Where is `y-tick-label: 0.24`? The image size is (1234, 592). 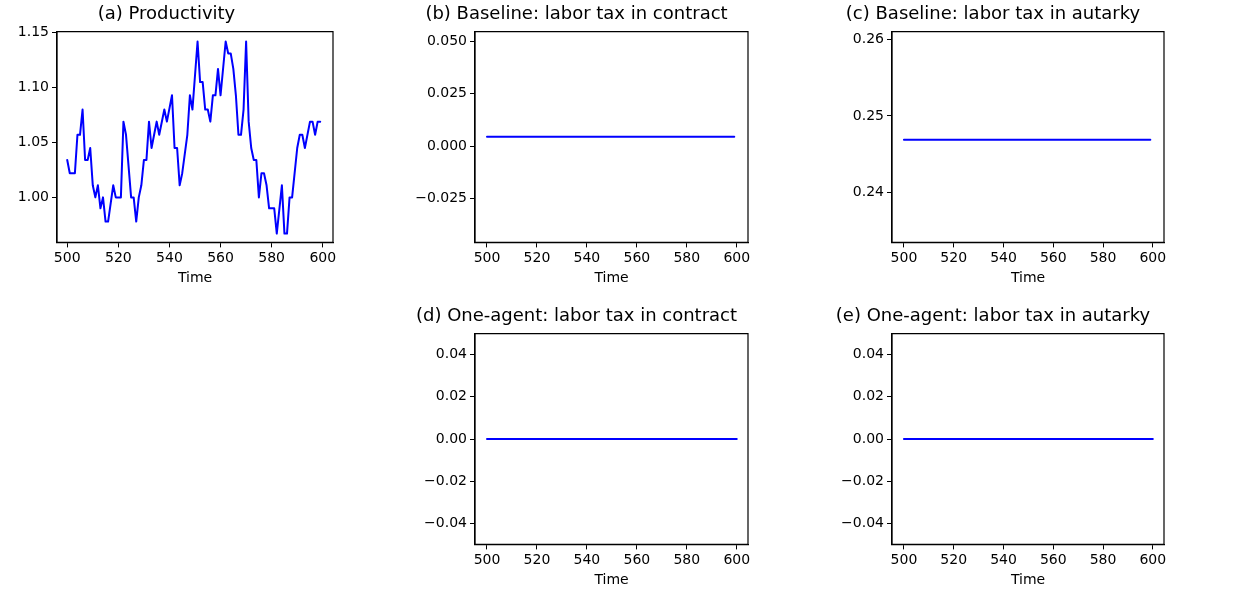 y-tick-label: 0.24 is located at coordinates (868, 191).